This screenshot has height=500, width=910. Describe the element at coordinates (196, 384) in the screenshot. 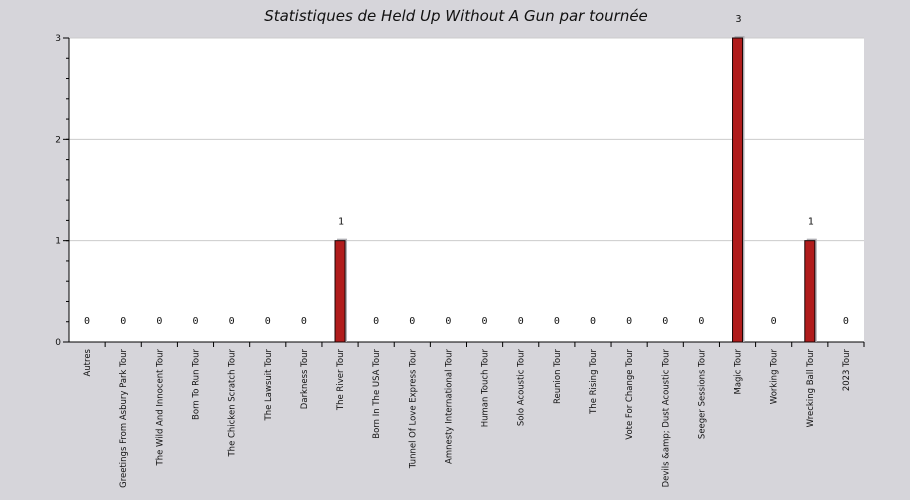

I see `category-label: Born To Run Tour` at that location.